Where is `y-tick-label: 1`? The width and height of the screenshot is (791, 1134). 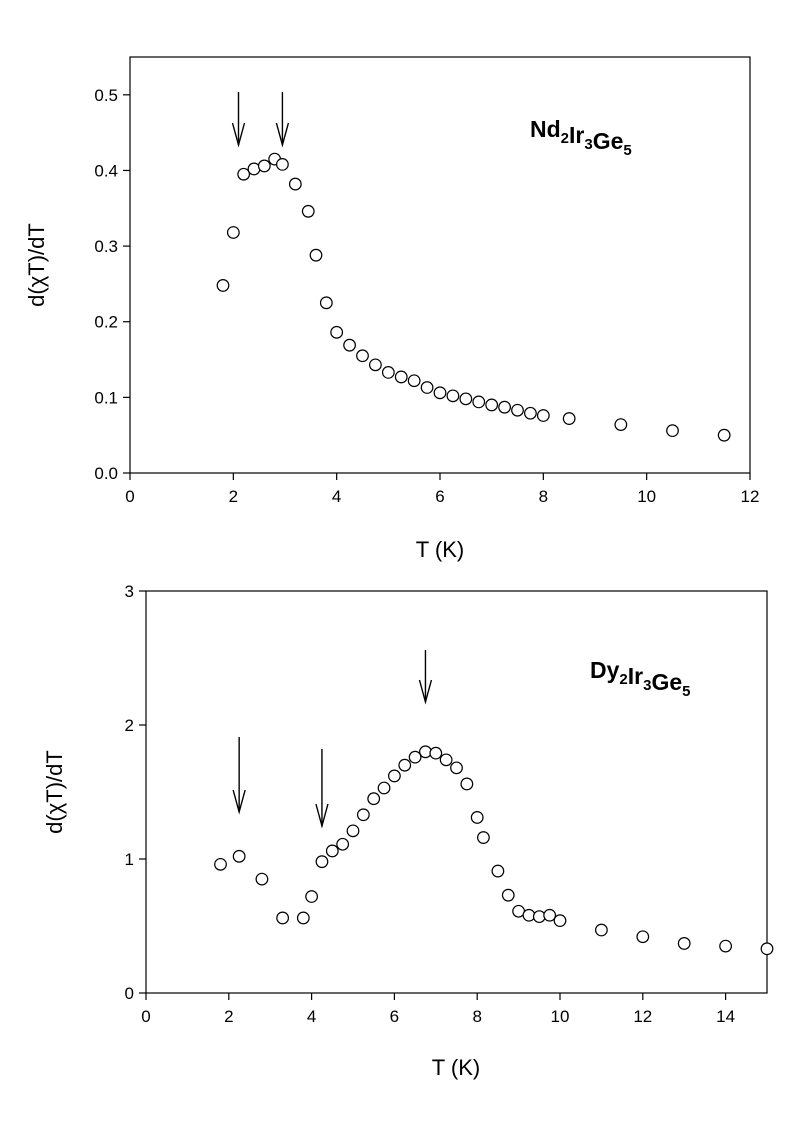 y-tick-label: 1 is located at coordinates (129, 859).